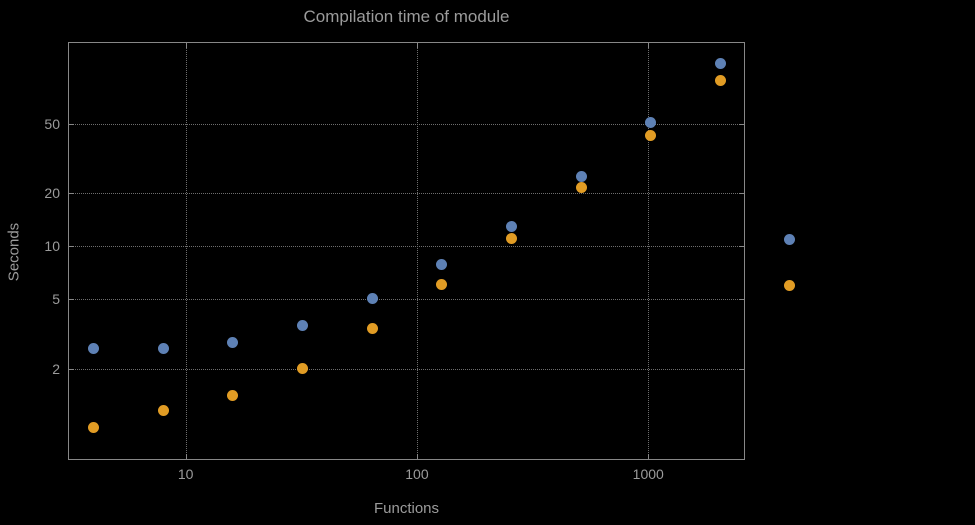 This screenshot has height=525, width=975. What do you see at coordinates (651, 122) in the screenshot?
I see `data-point-series-1-x1024` at bounding box center [651, 122].